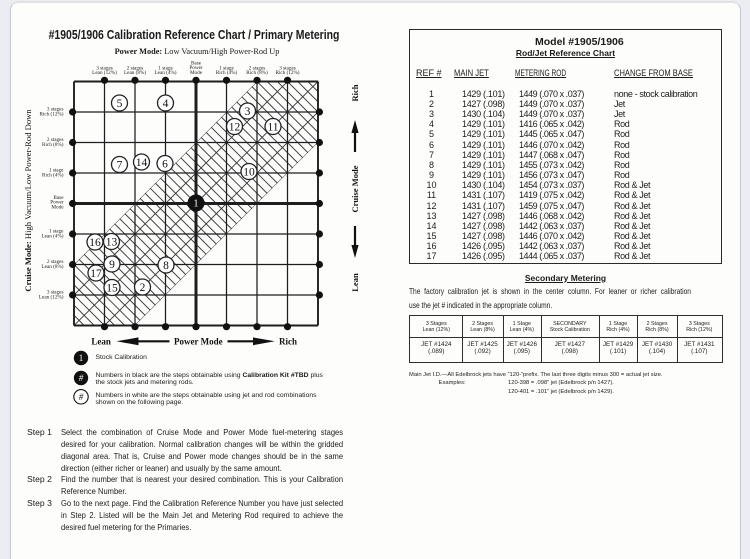  Describe the element at coordinates (96, 274) in the screenshot. I see `svg-text: 17` at that location.